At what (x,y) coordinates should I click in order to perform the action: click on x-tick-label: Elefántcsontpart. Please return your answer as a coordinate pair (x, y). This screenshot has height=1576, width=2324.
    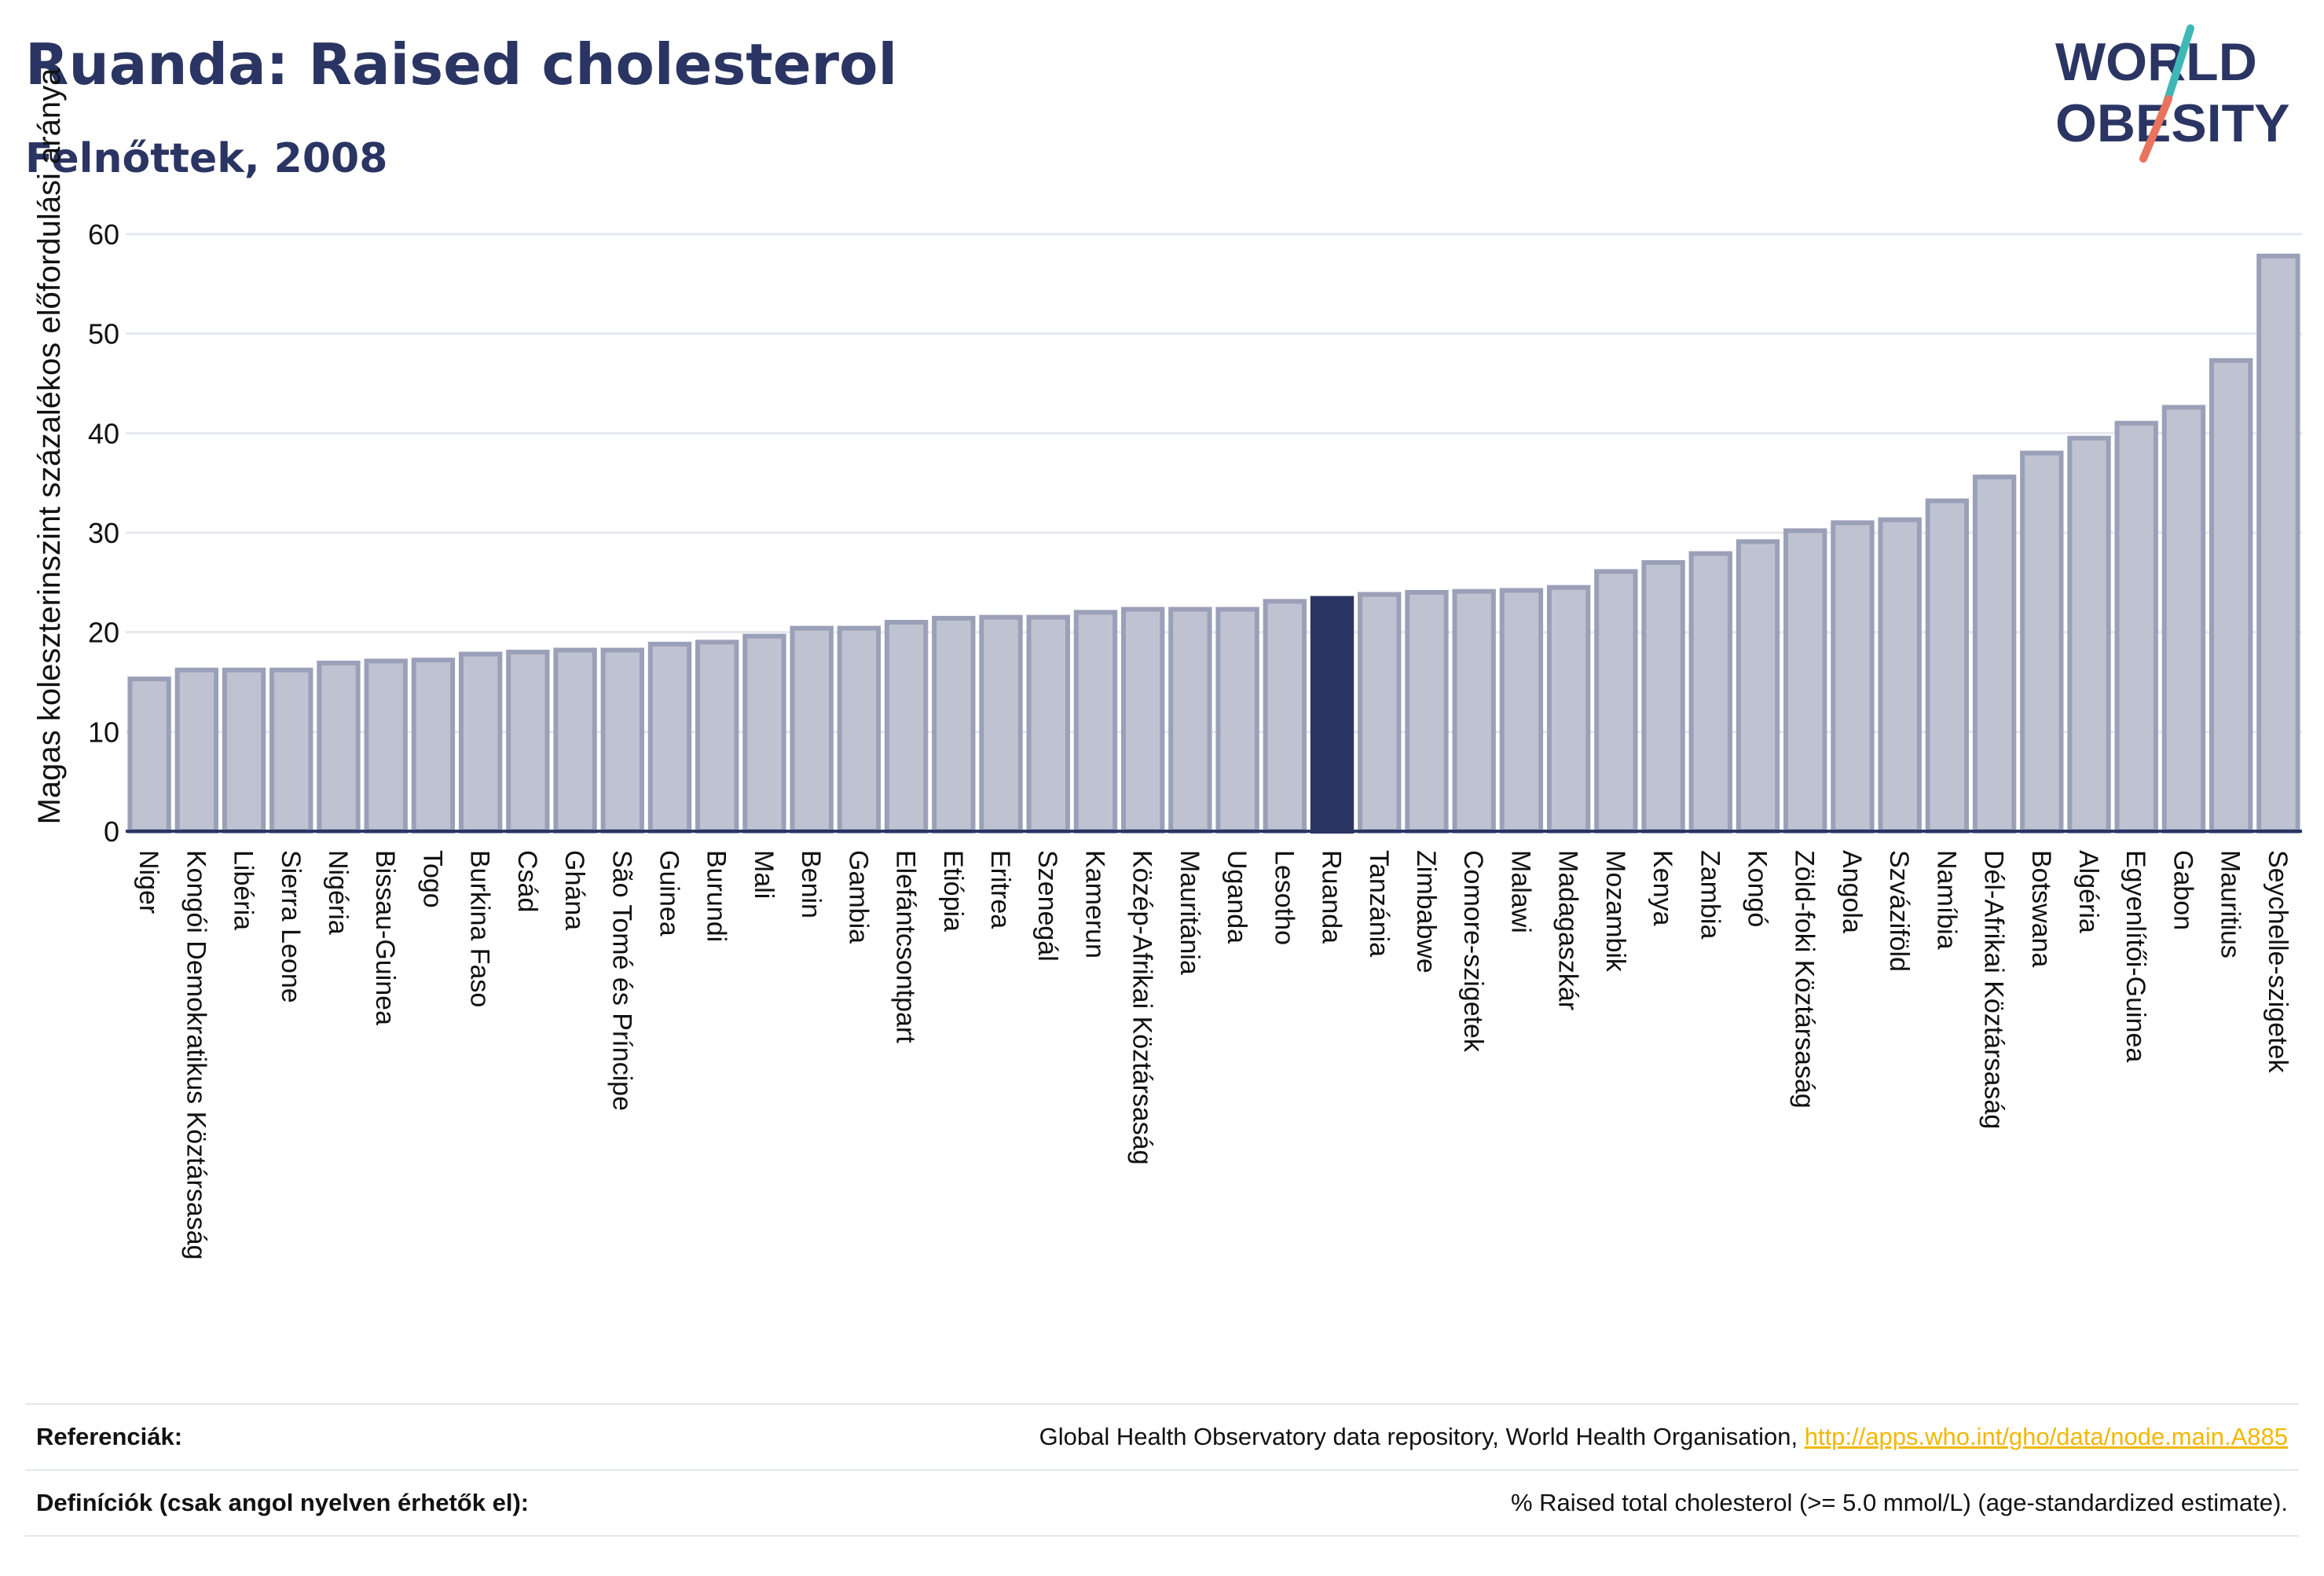
    Looking at the image, I should click on (906, 946).